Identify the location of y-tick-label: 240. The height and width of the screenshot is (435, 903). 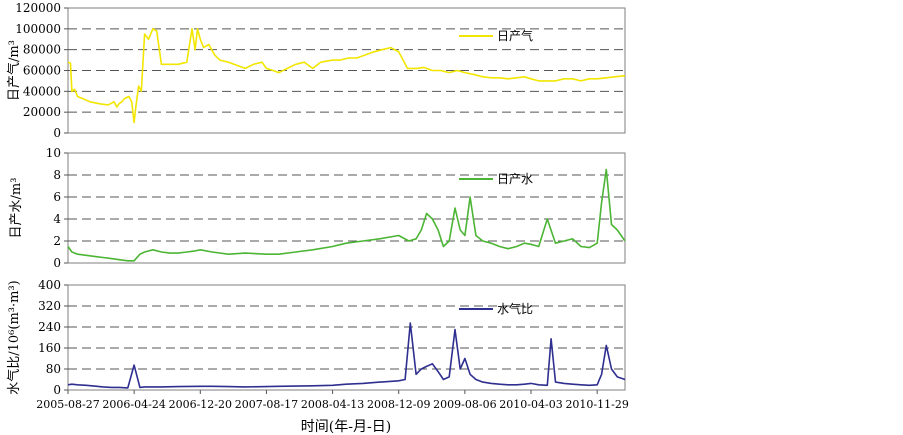
(49, 327).